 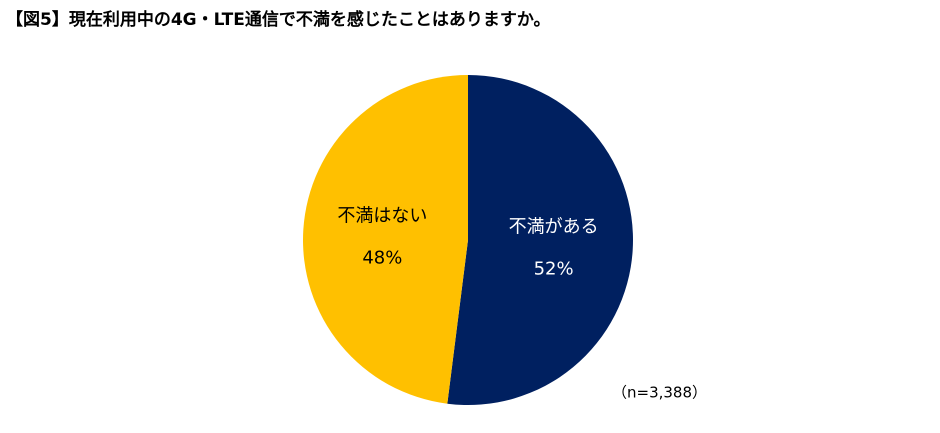 I want to click on chart-title: 【図5】現在利用中の4G・LTE通信で不満を感じたことはありますか。, so click(x=278, y=19).